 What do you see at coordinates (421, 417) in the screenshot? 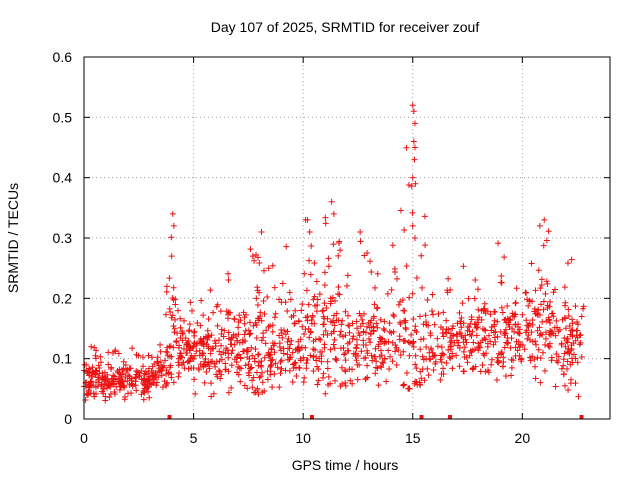
I see `zero-marker` at bounding box center [421, 417].